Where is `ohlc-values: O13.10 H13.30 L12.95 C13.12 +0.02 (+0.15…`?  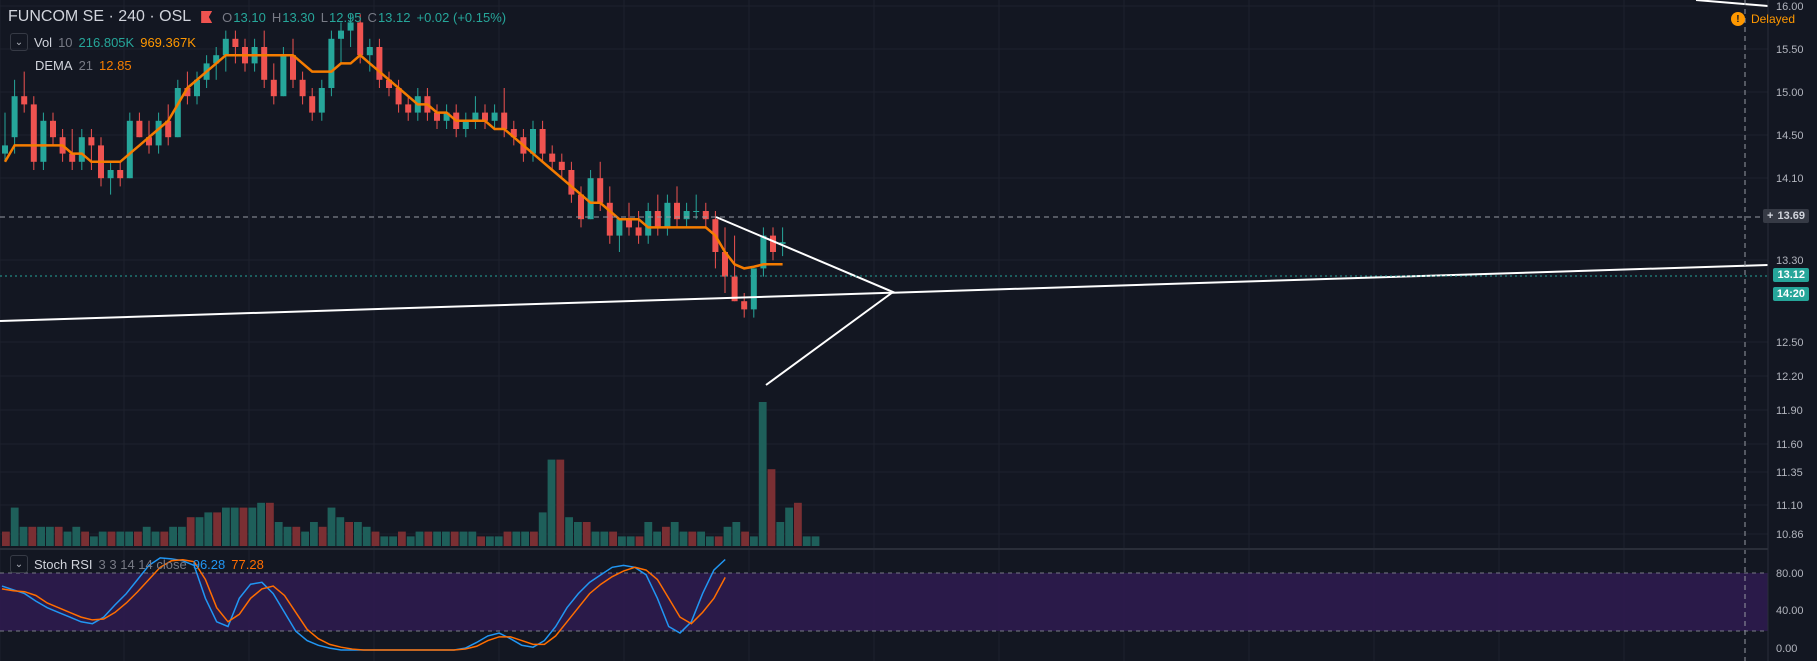
ohlc-values: O13.10 H13.30 L12.95 C13.12 +0.02 (+0.15… is located at coordinates (364, 17).